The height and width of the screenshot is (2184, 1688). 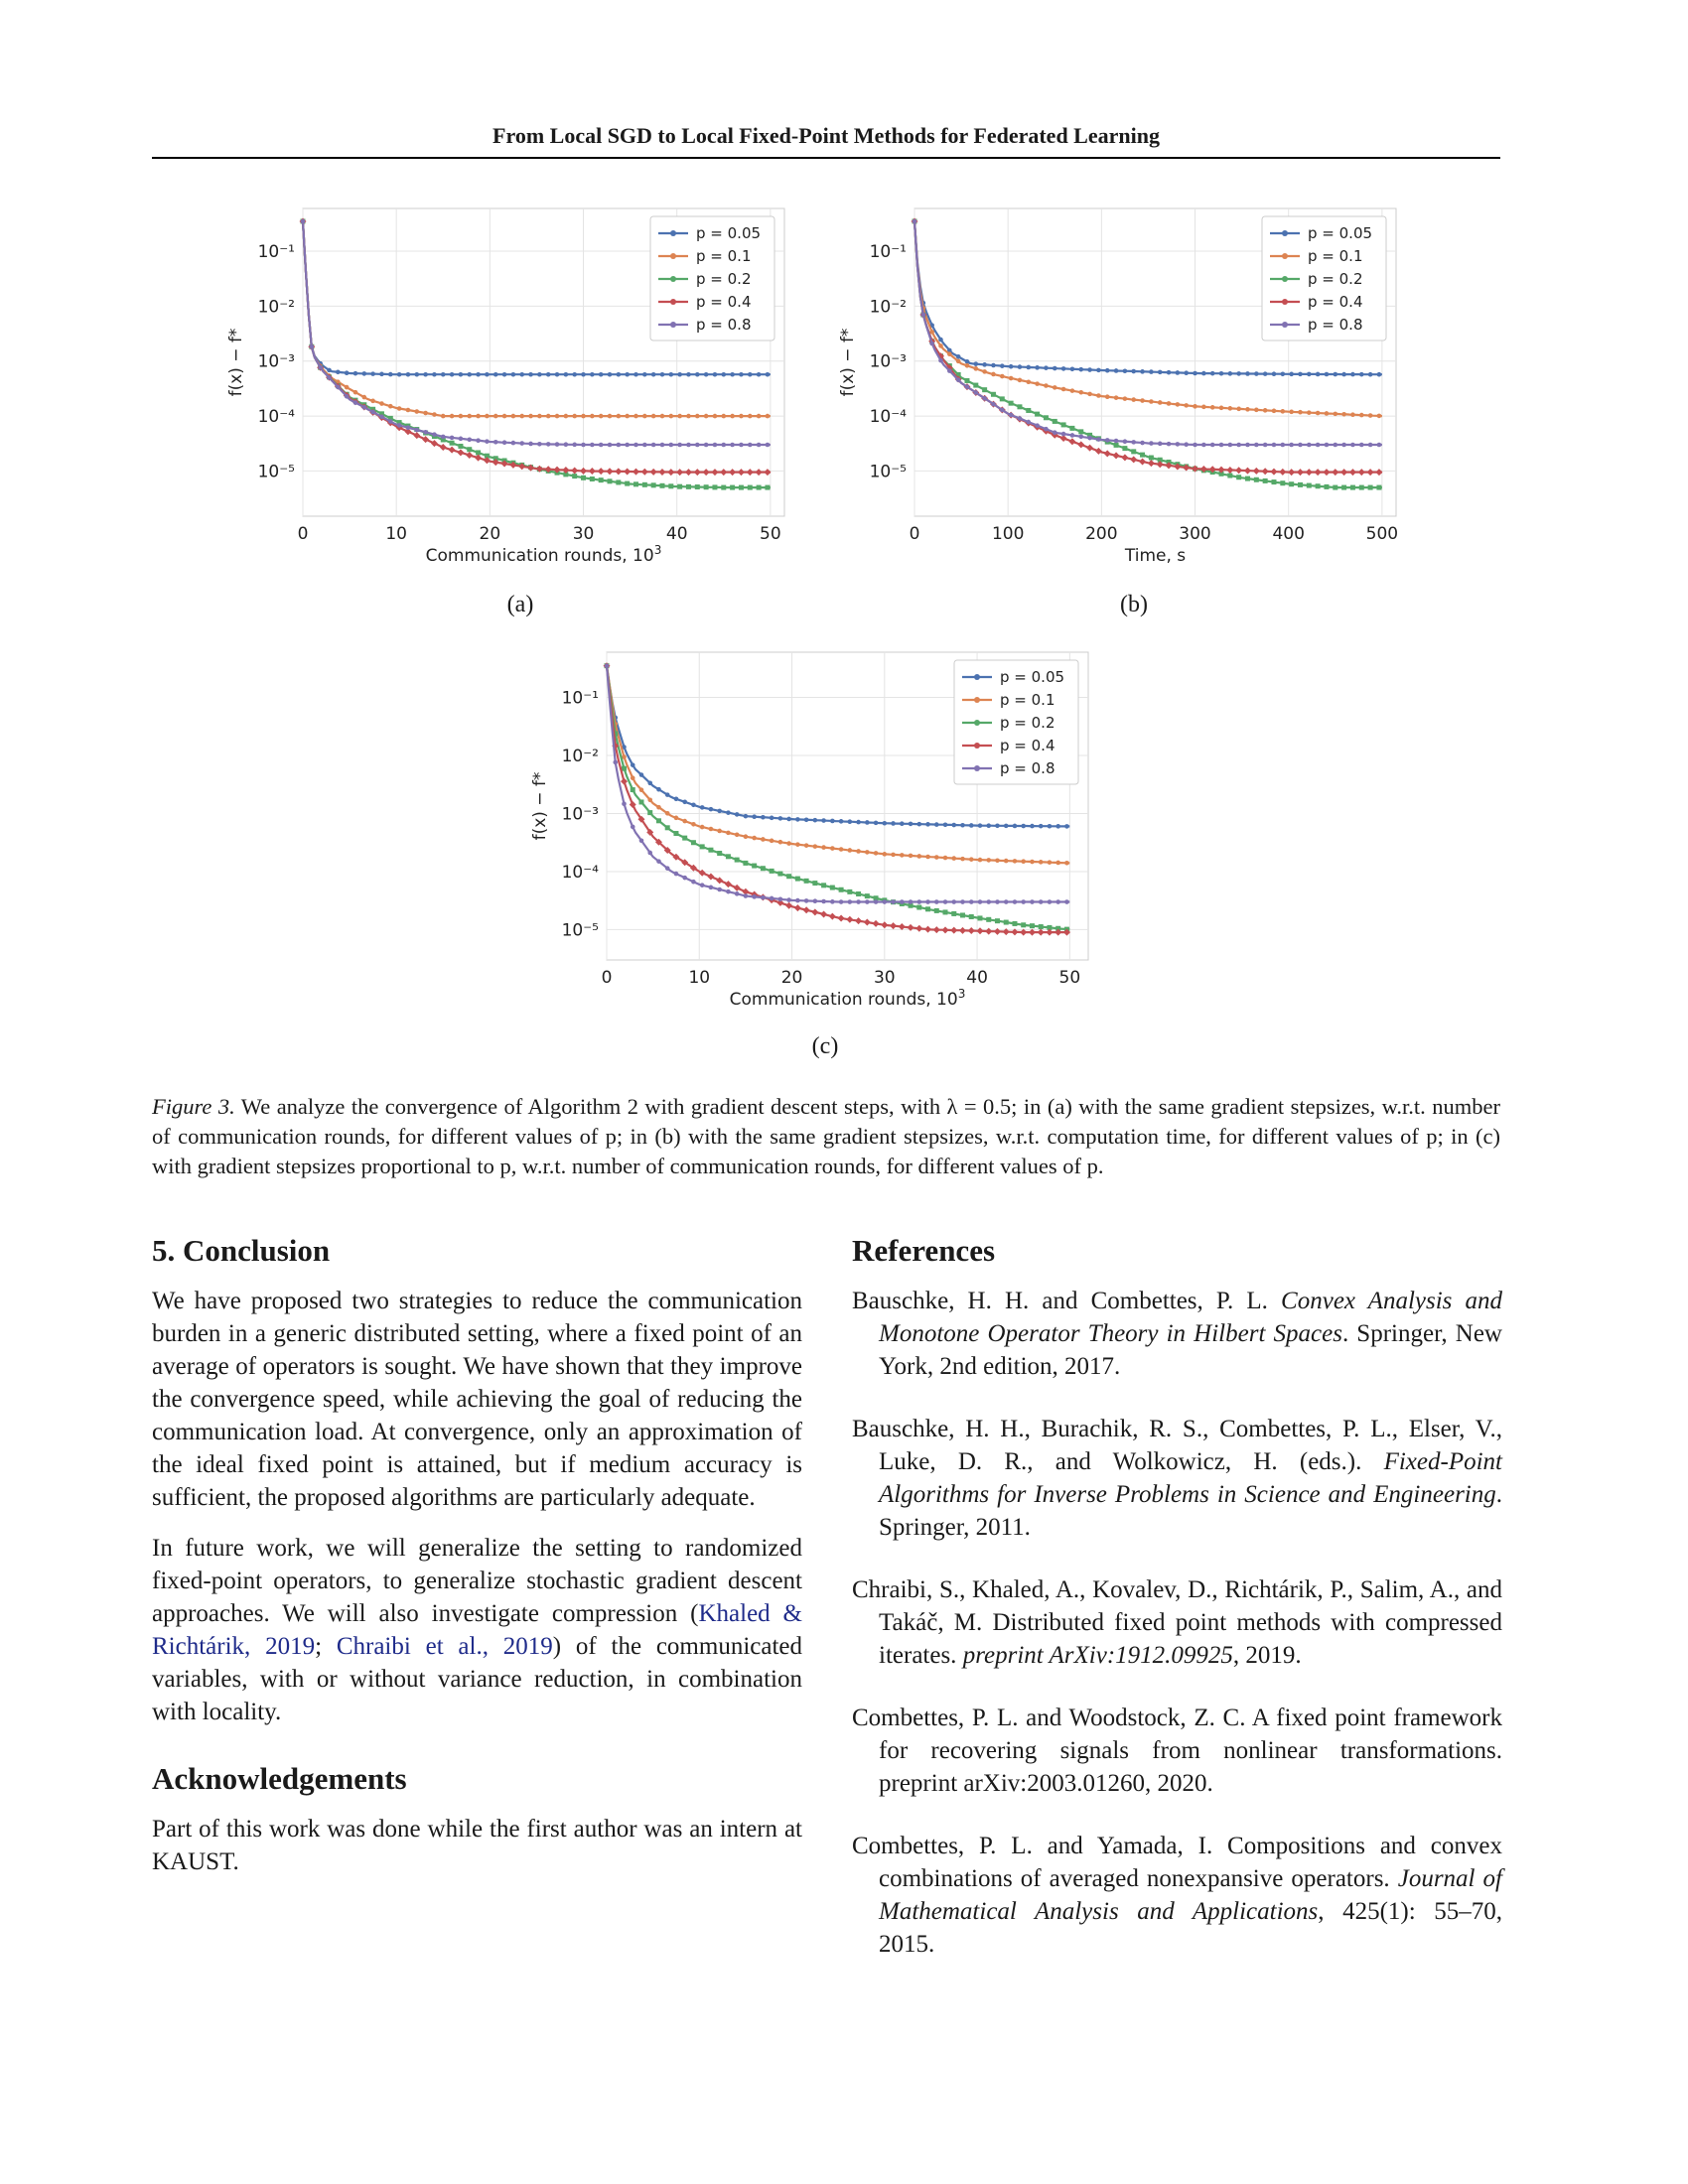 I want to click on acknowledgements-heading: Acknowledgements, so click(x=279, y=1778).